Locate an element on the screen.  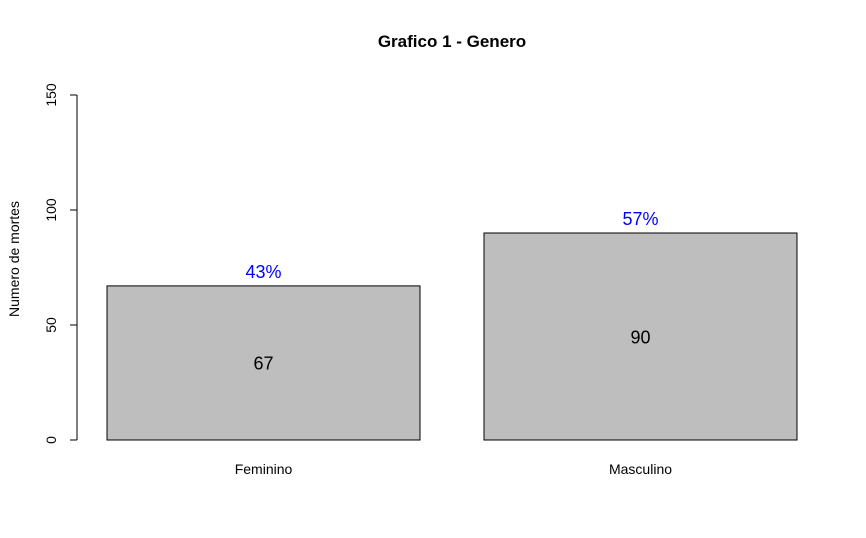
x-tick-label: Feminino is located at coordinates (264, 469).